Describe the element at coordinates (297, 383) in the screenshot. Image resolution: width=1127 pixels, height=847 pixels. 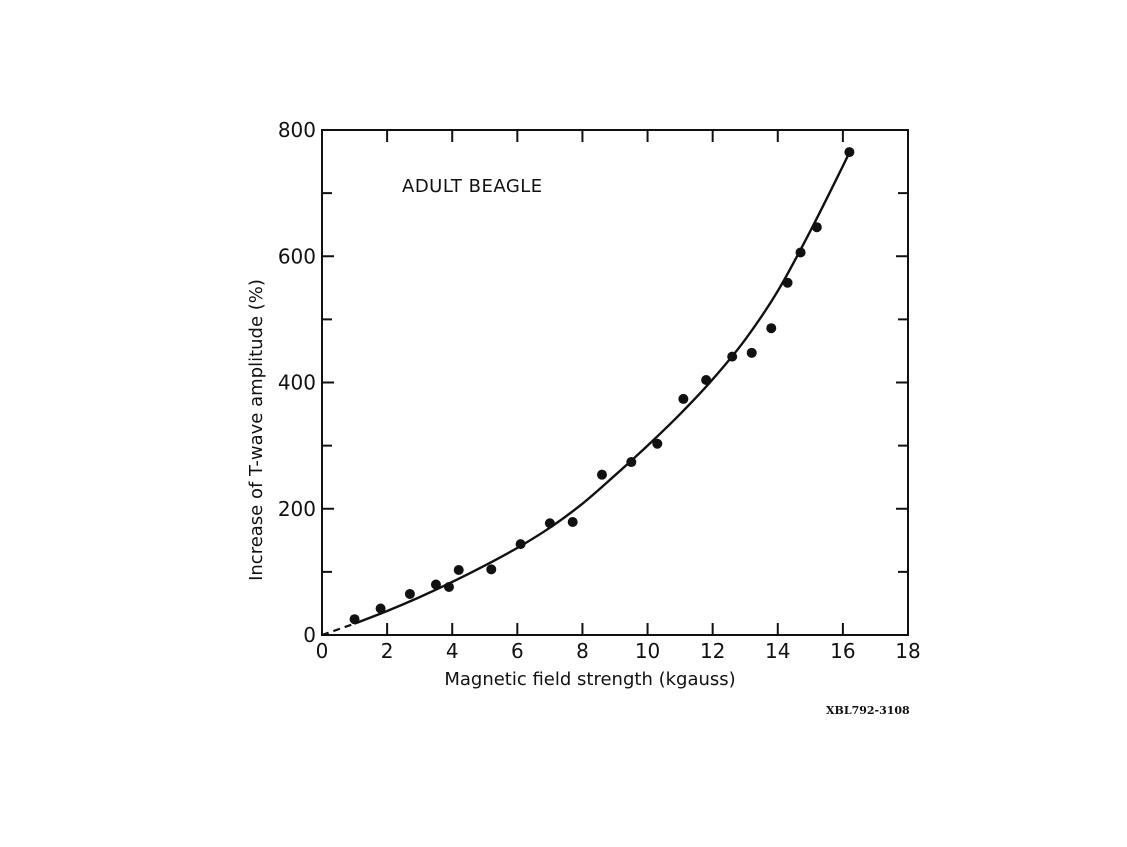
I see `y-tick-label: 400` at that location.